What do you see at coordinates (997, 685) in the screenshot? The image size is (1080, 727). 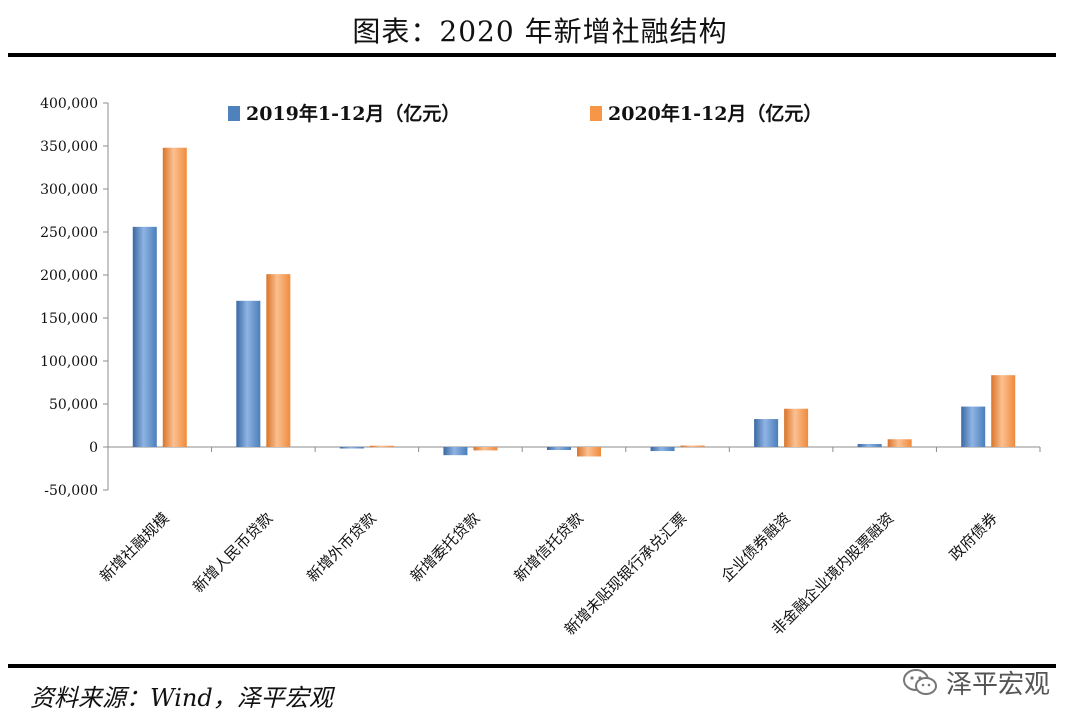 I see `watermark-text: 泽平宏观` at bounding box center [997, 685].